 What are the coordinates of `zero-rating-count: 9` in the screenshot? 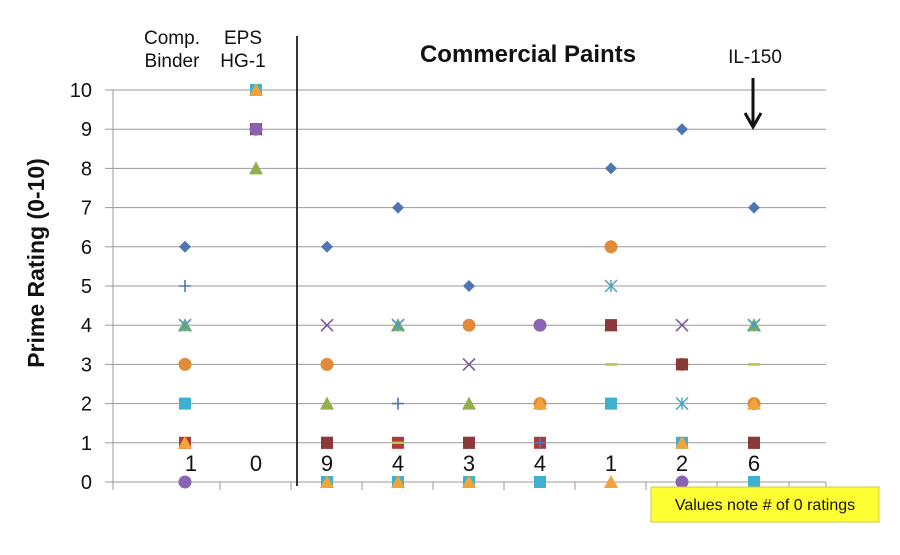 It's located at (327, 463).